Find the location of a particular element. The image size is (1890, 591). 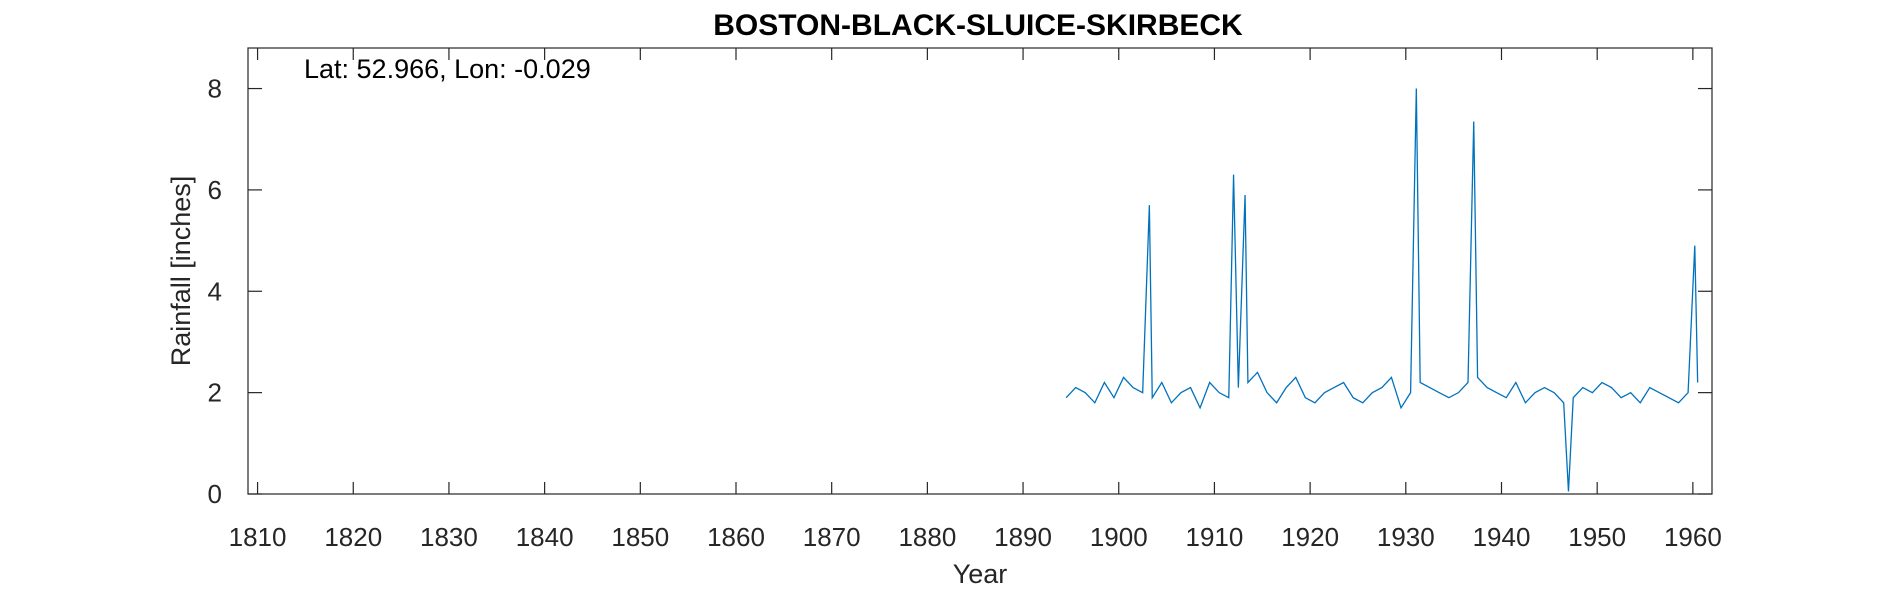

x-tick-label: 1860 is located at coordinates (736, 537).